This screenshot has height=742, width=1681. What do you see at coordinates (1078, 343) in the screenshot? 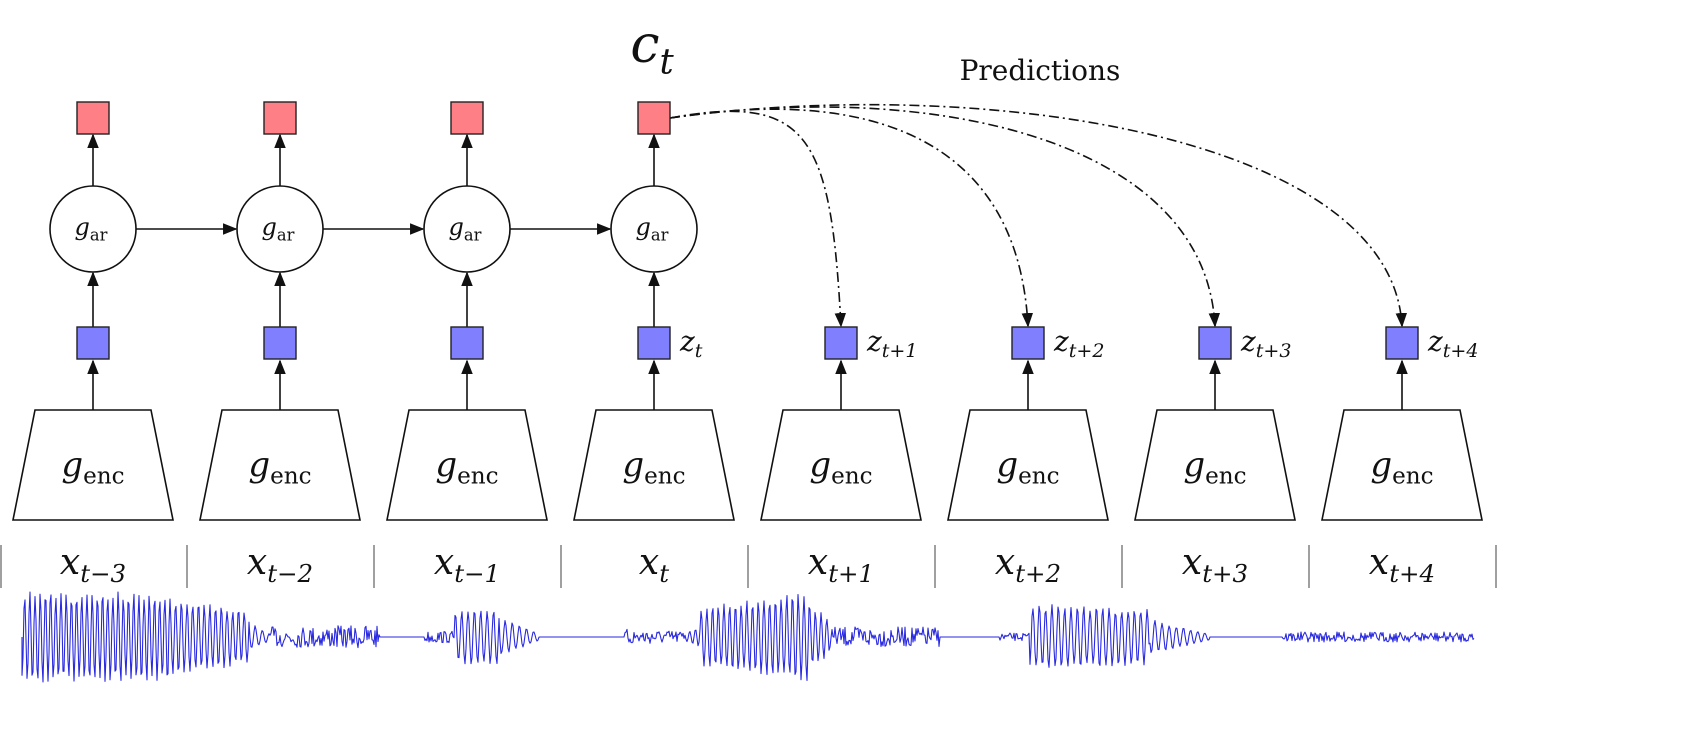
I see `latent-z-label: zt+2` at bounding box center [1078, 343].